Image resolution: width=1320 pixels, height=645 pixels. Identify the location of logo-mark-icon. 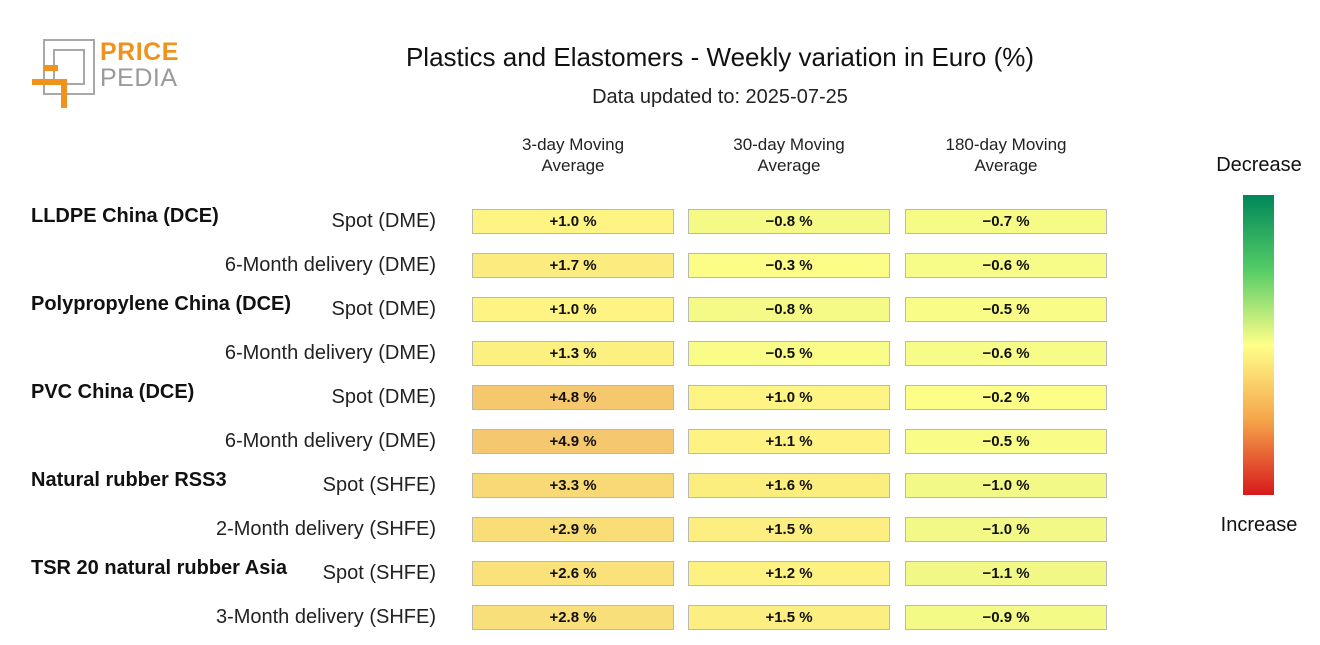
(63, 73).